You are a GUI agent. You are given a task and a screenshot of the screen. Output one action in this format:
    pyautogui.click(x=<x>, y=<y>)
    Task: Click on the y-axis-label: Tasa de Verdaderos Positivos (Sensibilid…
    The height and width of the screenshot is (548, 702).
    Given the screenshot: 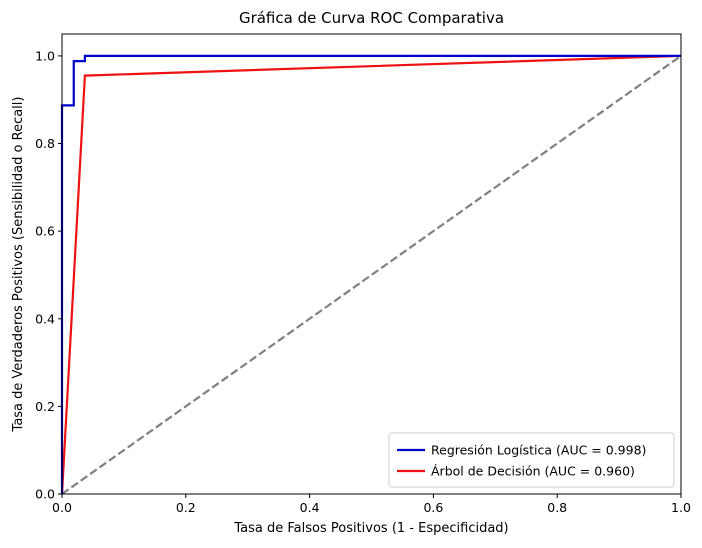 What is the action you would take?
    pyautogui.click(x=18, y=265)
    